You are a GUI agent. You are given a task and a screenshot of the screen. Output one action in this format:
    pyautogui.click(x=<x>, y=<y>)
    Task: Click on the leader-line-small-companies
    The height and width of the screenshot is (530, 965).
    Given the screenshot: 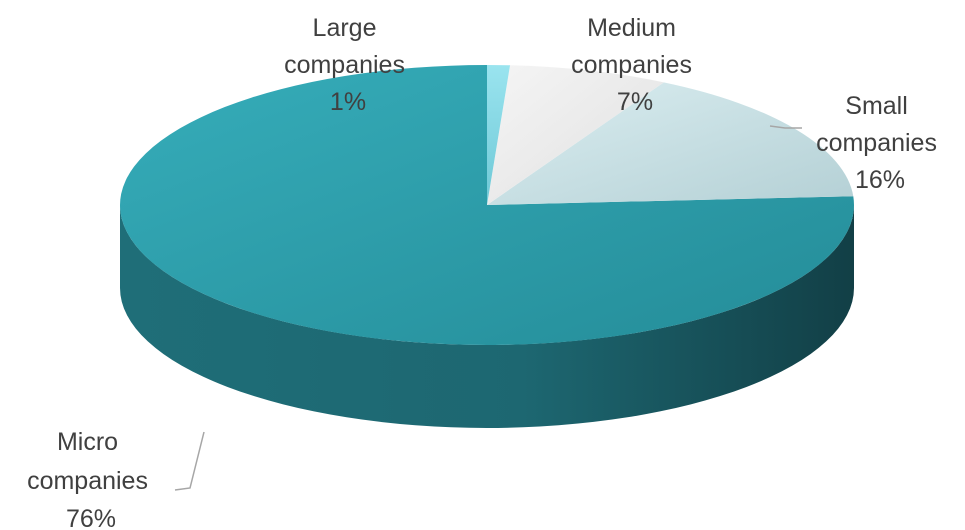 What is the action you would take?
    pyautogui.click(x=785, y=127)
    